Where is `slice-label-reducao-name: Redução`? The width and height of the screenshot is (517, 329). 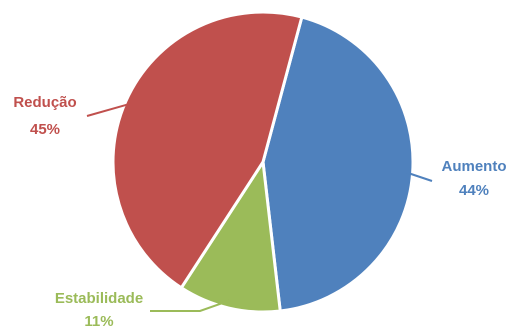 slice-label-reducao-name: Redução is located at coordinates (44, 102).